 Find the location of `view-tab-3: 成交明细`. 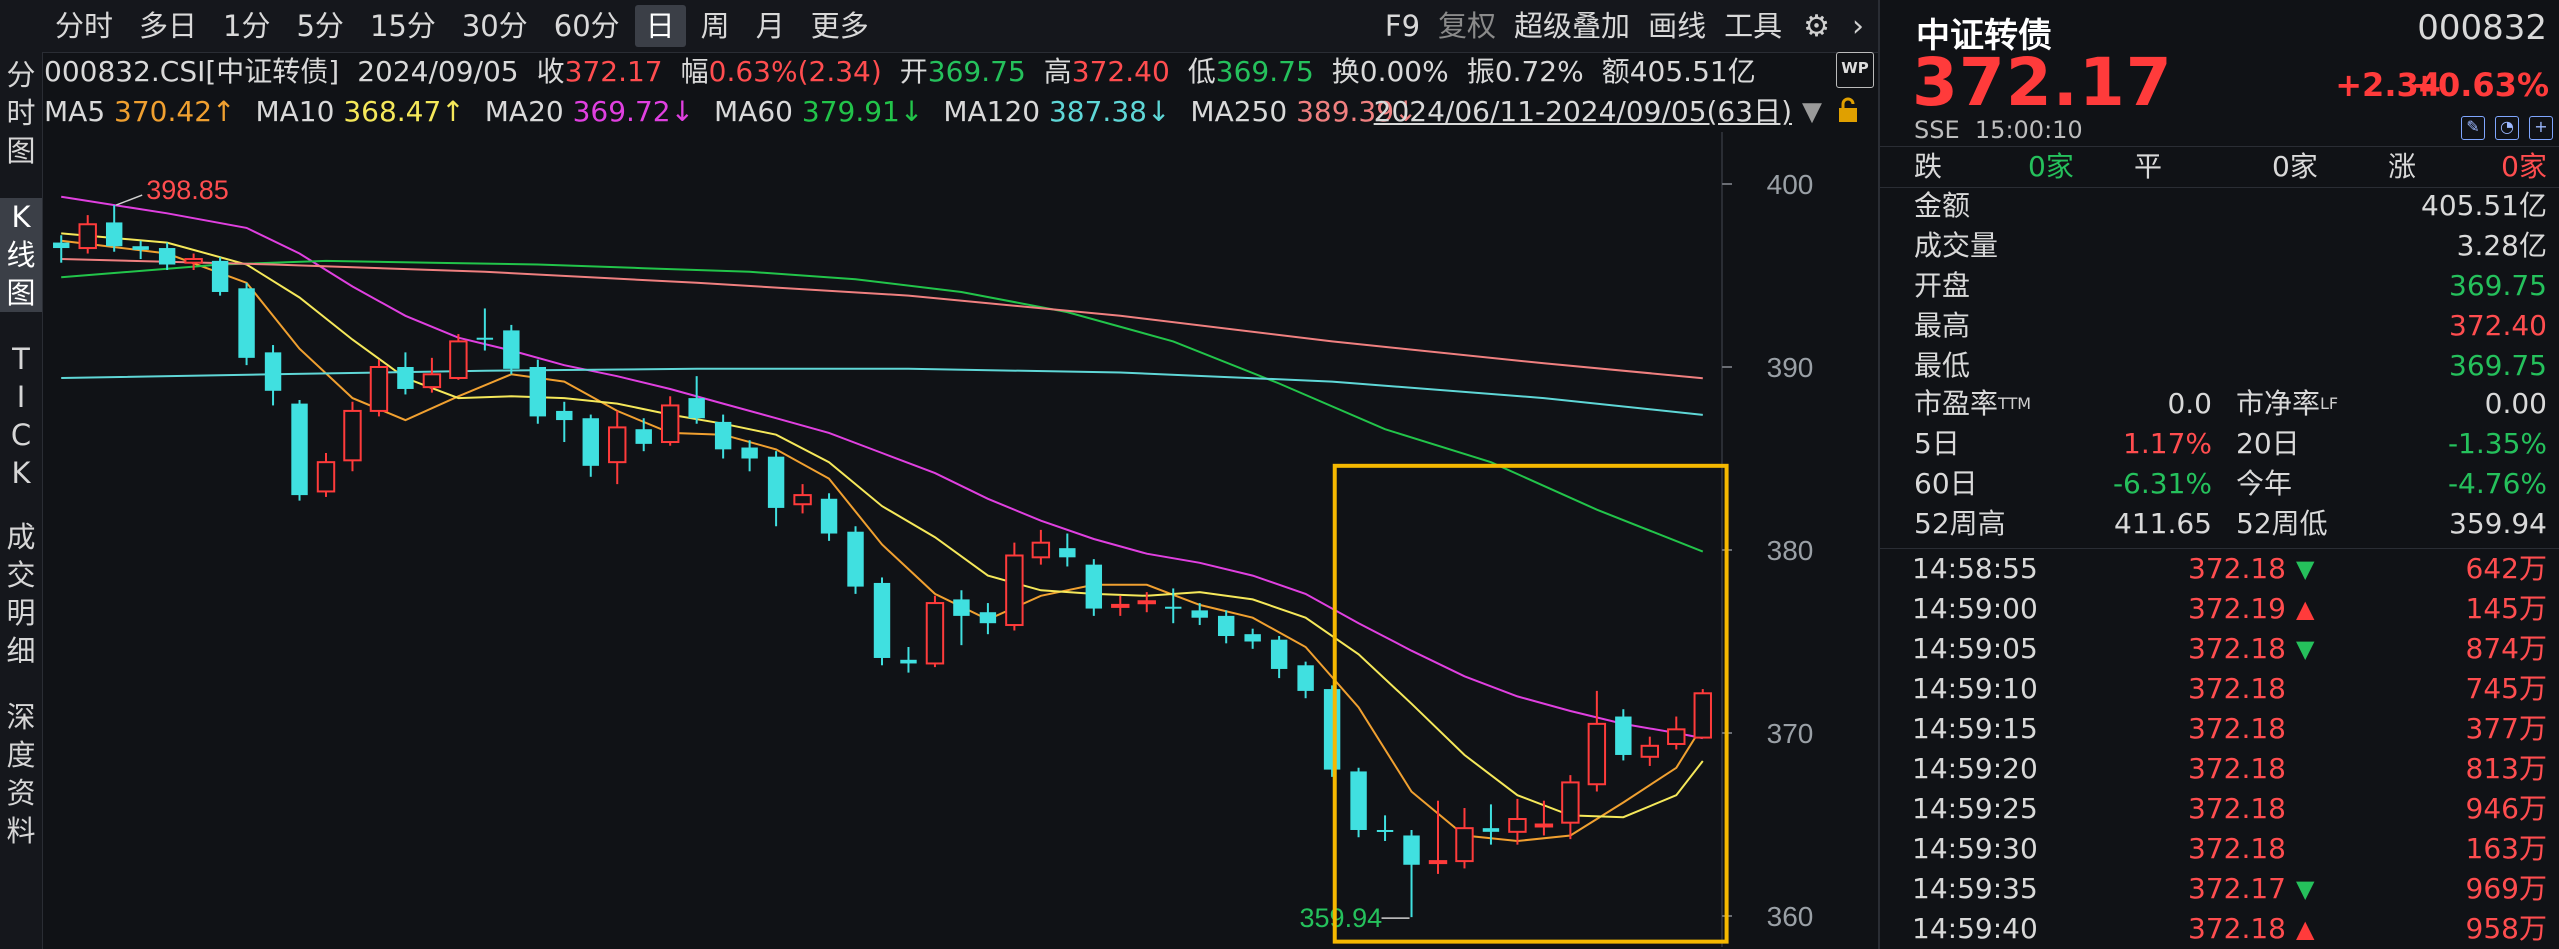

view-tab-3: 成交明细 is located at coordinates (21, 594).